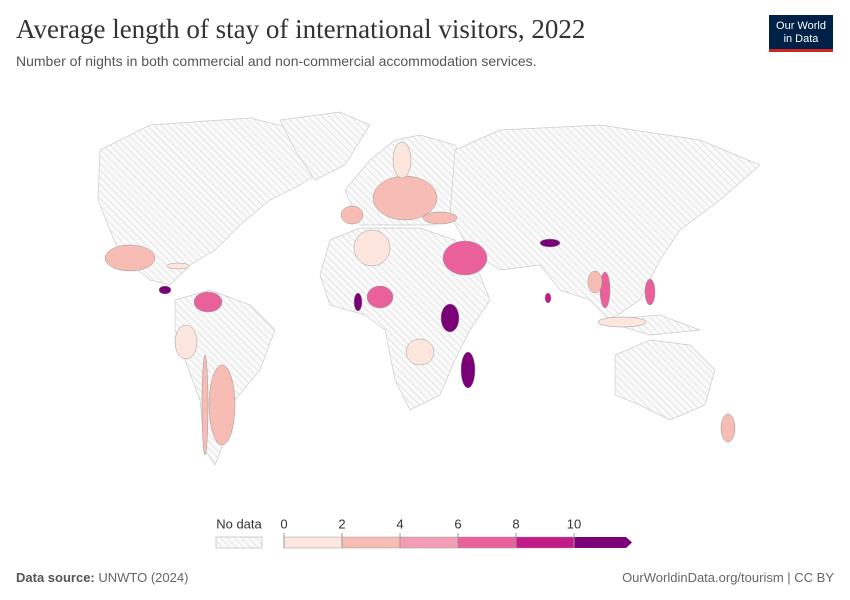 This screenshot has height=600, width=850. I want to click on logo-line: in Data, so click(801, 39).